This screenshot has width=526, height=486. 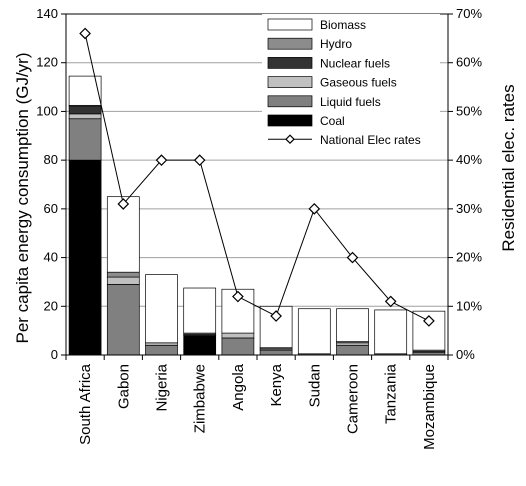 What do you see at coordinates (314, 385) in the screenshot?
I see `category-label-sudan: Sudan` at bounding box center [314, 385].